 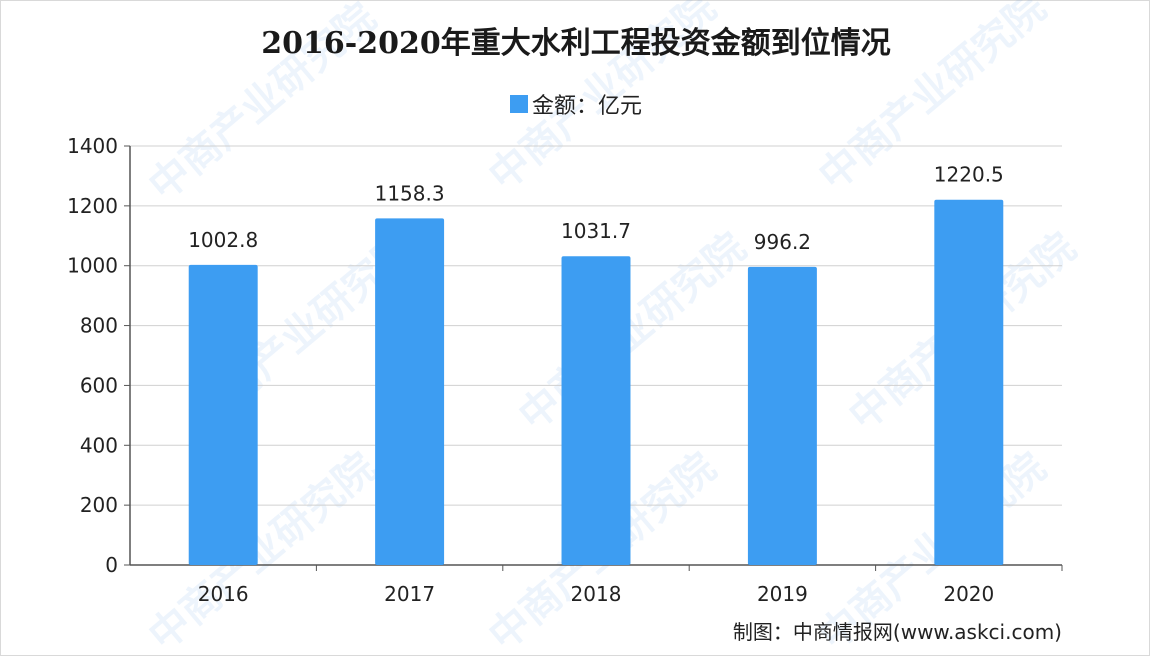 I want to click on data-label: 1031.7, so click(x=596, y=231).